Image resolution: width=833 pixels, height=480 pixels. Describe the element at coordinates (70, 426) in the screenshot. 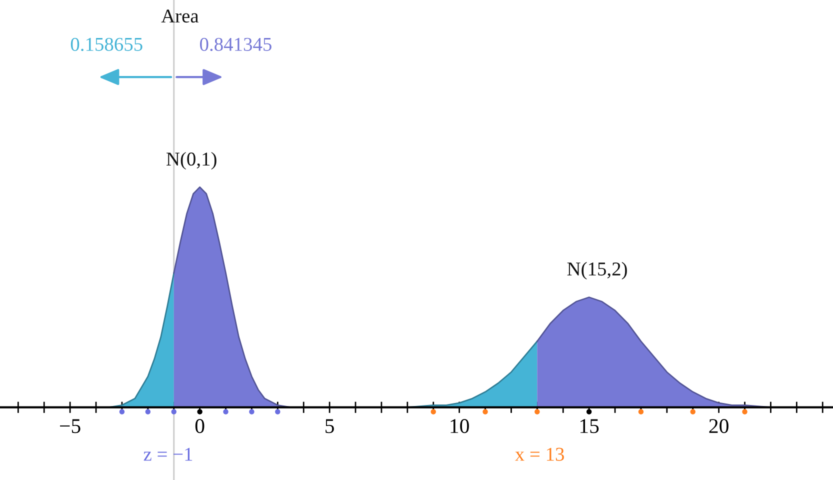

I see `x-tick-label: −5` at that location.